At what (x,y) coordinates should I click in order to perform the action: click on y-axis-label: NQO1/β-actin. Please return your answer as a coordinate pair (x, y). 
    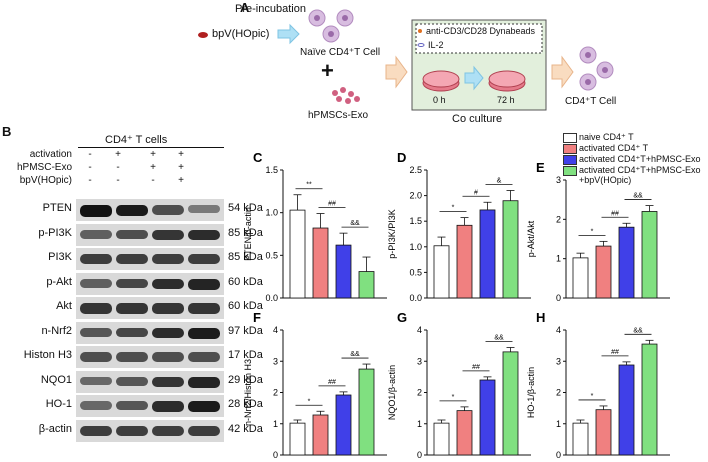
    Looking at the image, I should click on (392, 392).